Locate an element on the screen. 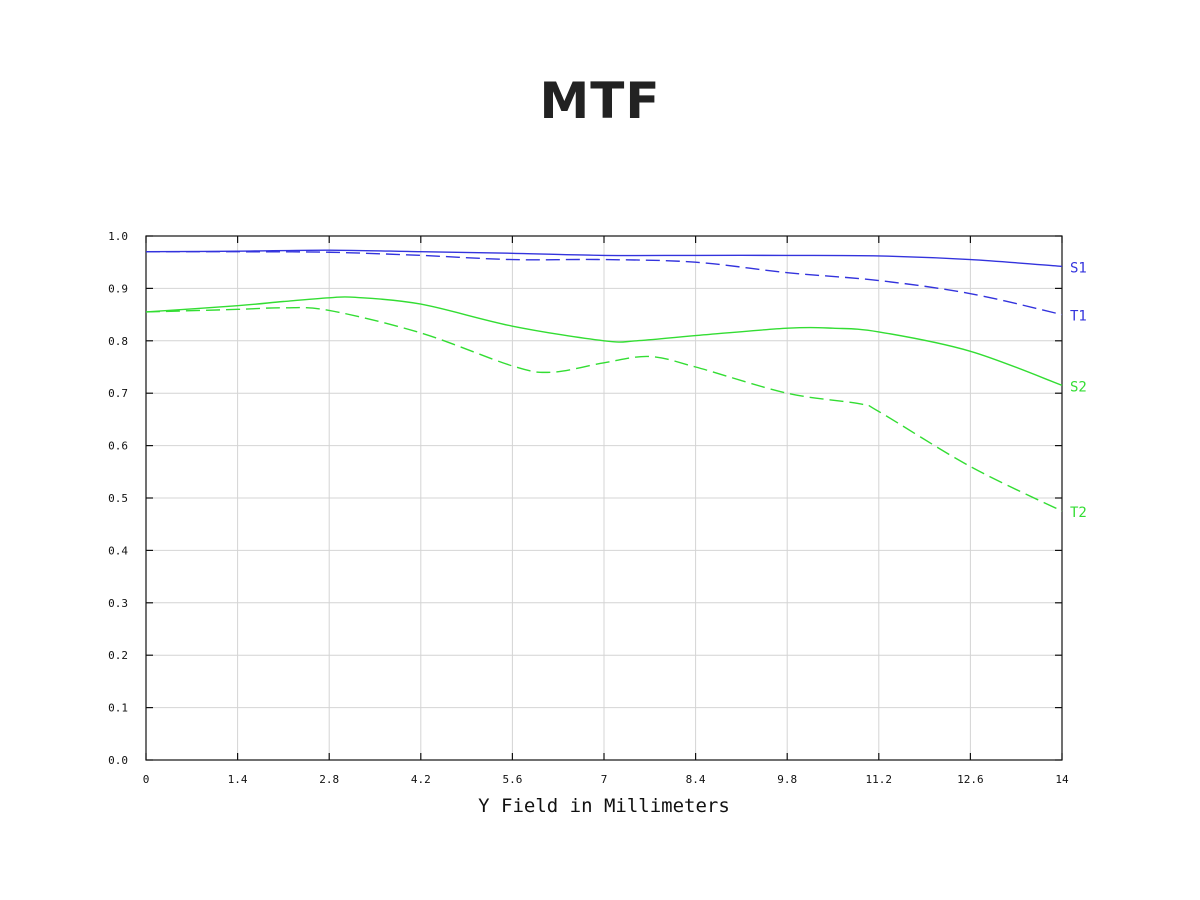  chart-title: MTF is located at coordinates (600, 101).